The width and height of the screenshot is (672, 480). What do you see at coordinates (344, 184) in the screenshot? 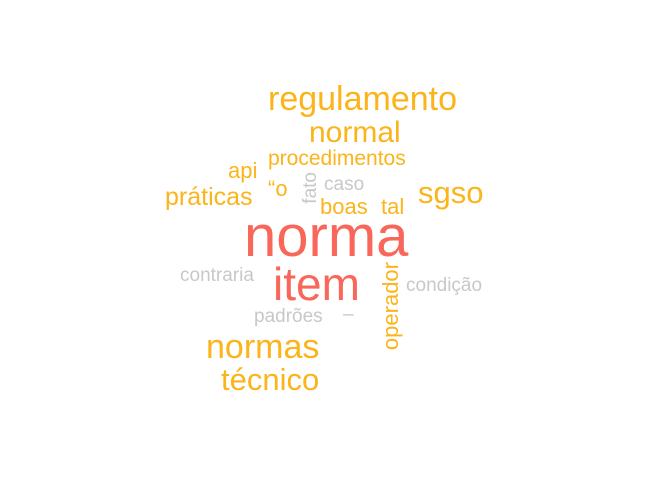
I see `word-caso: caso` at bounding box center [344, 184].